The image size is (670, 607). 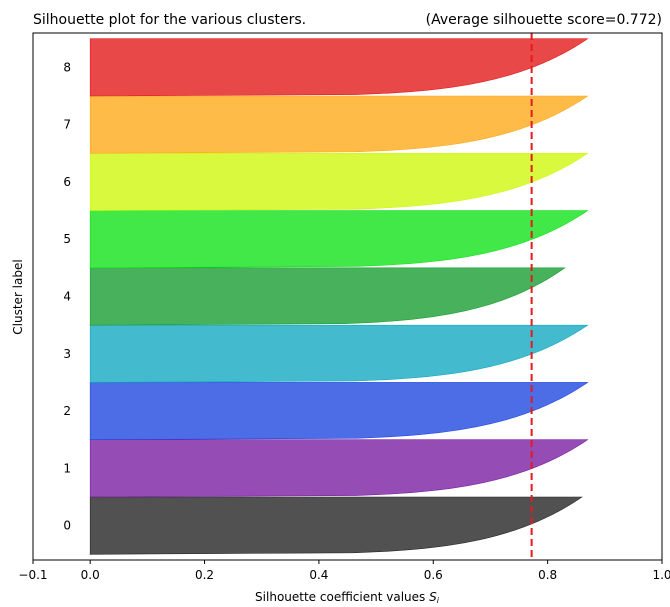 I want to click on x-tick-label: 0.0, so click(x=90, y=575).